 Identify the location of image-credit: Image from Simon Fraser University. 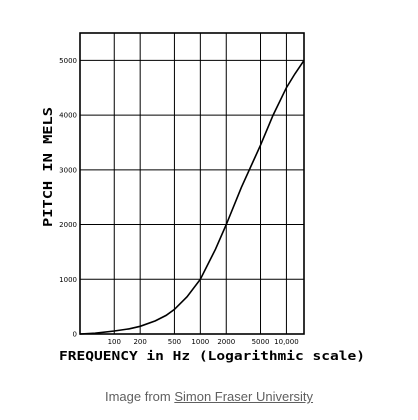
(209, 396).